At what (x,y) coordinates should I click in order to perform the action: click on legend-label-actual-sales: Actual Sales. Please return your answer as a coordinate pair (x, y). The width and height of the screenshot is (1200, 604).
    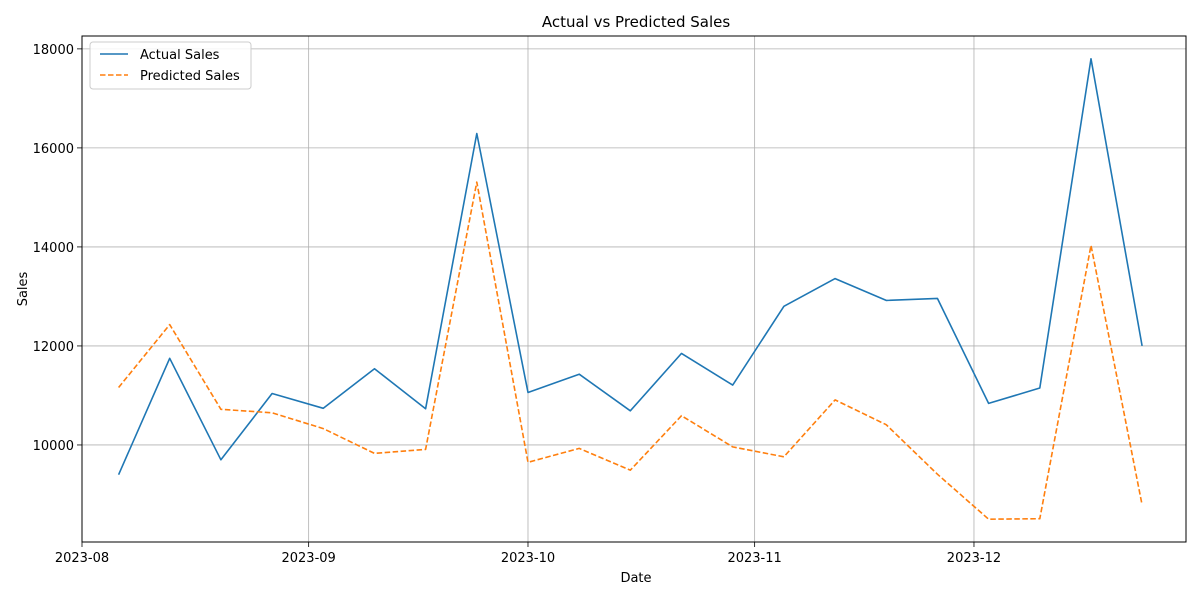
    Looking at the image, I should click on (180, 55).